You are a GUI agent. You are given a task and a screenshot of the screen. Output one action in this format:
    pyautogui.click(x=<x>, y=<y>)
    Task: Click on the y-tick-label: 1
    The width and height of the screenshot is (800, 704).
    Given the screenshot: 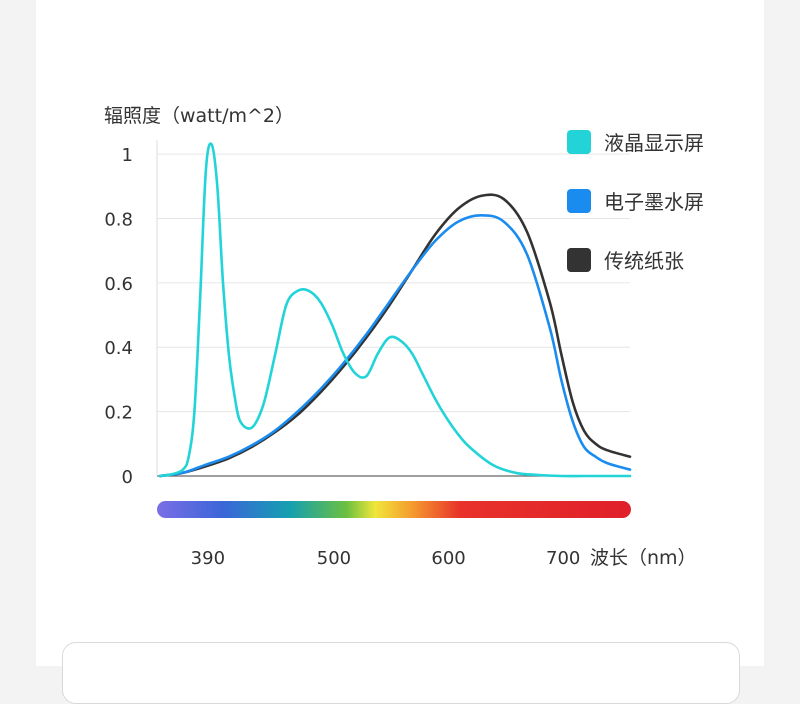 What is the action you would take?
    pyautogui.click(x=127, y=155)
    